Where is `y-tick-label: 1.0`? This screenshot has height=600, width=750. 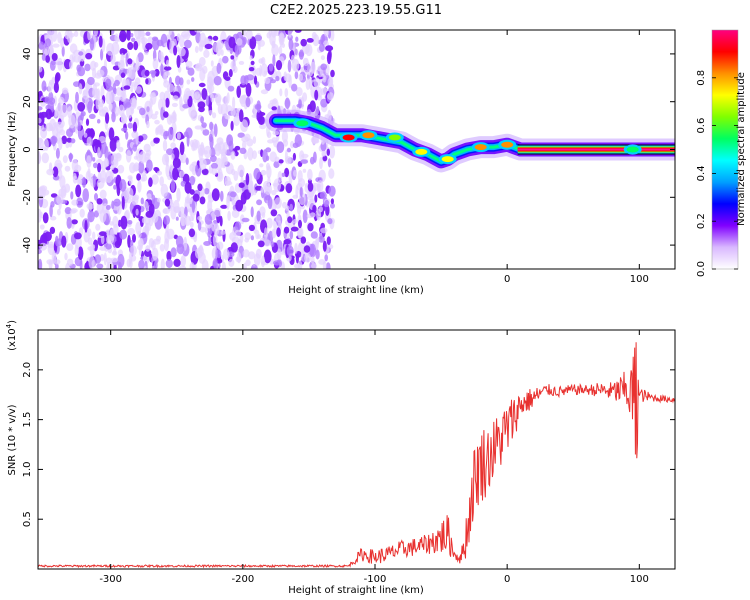 y-tick-label: 1.0 is located at coordinates (27, 469).